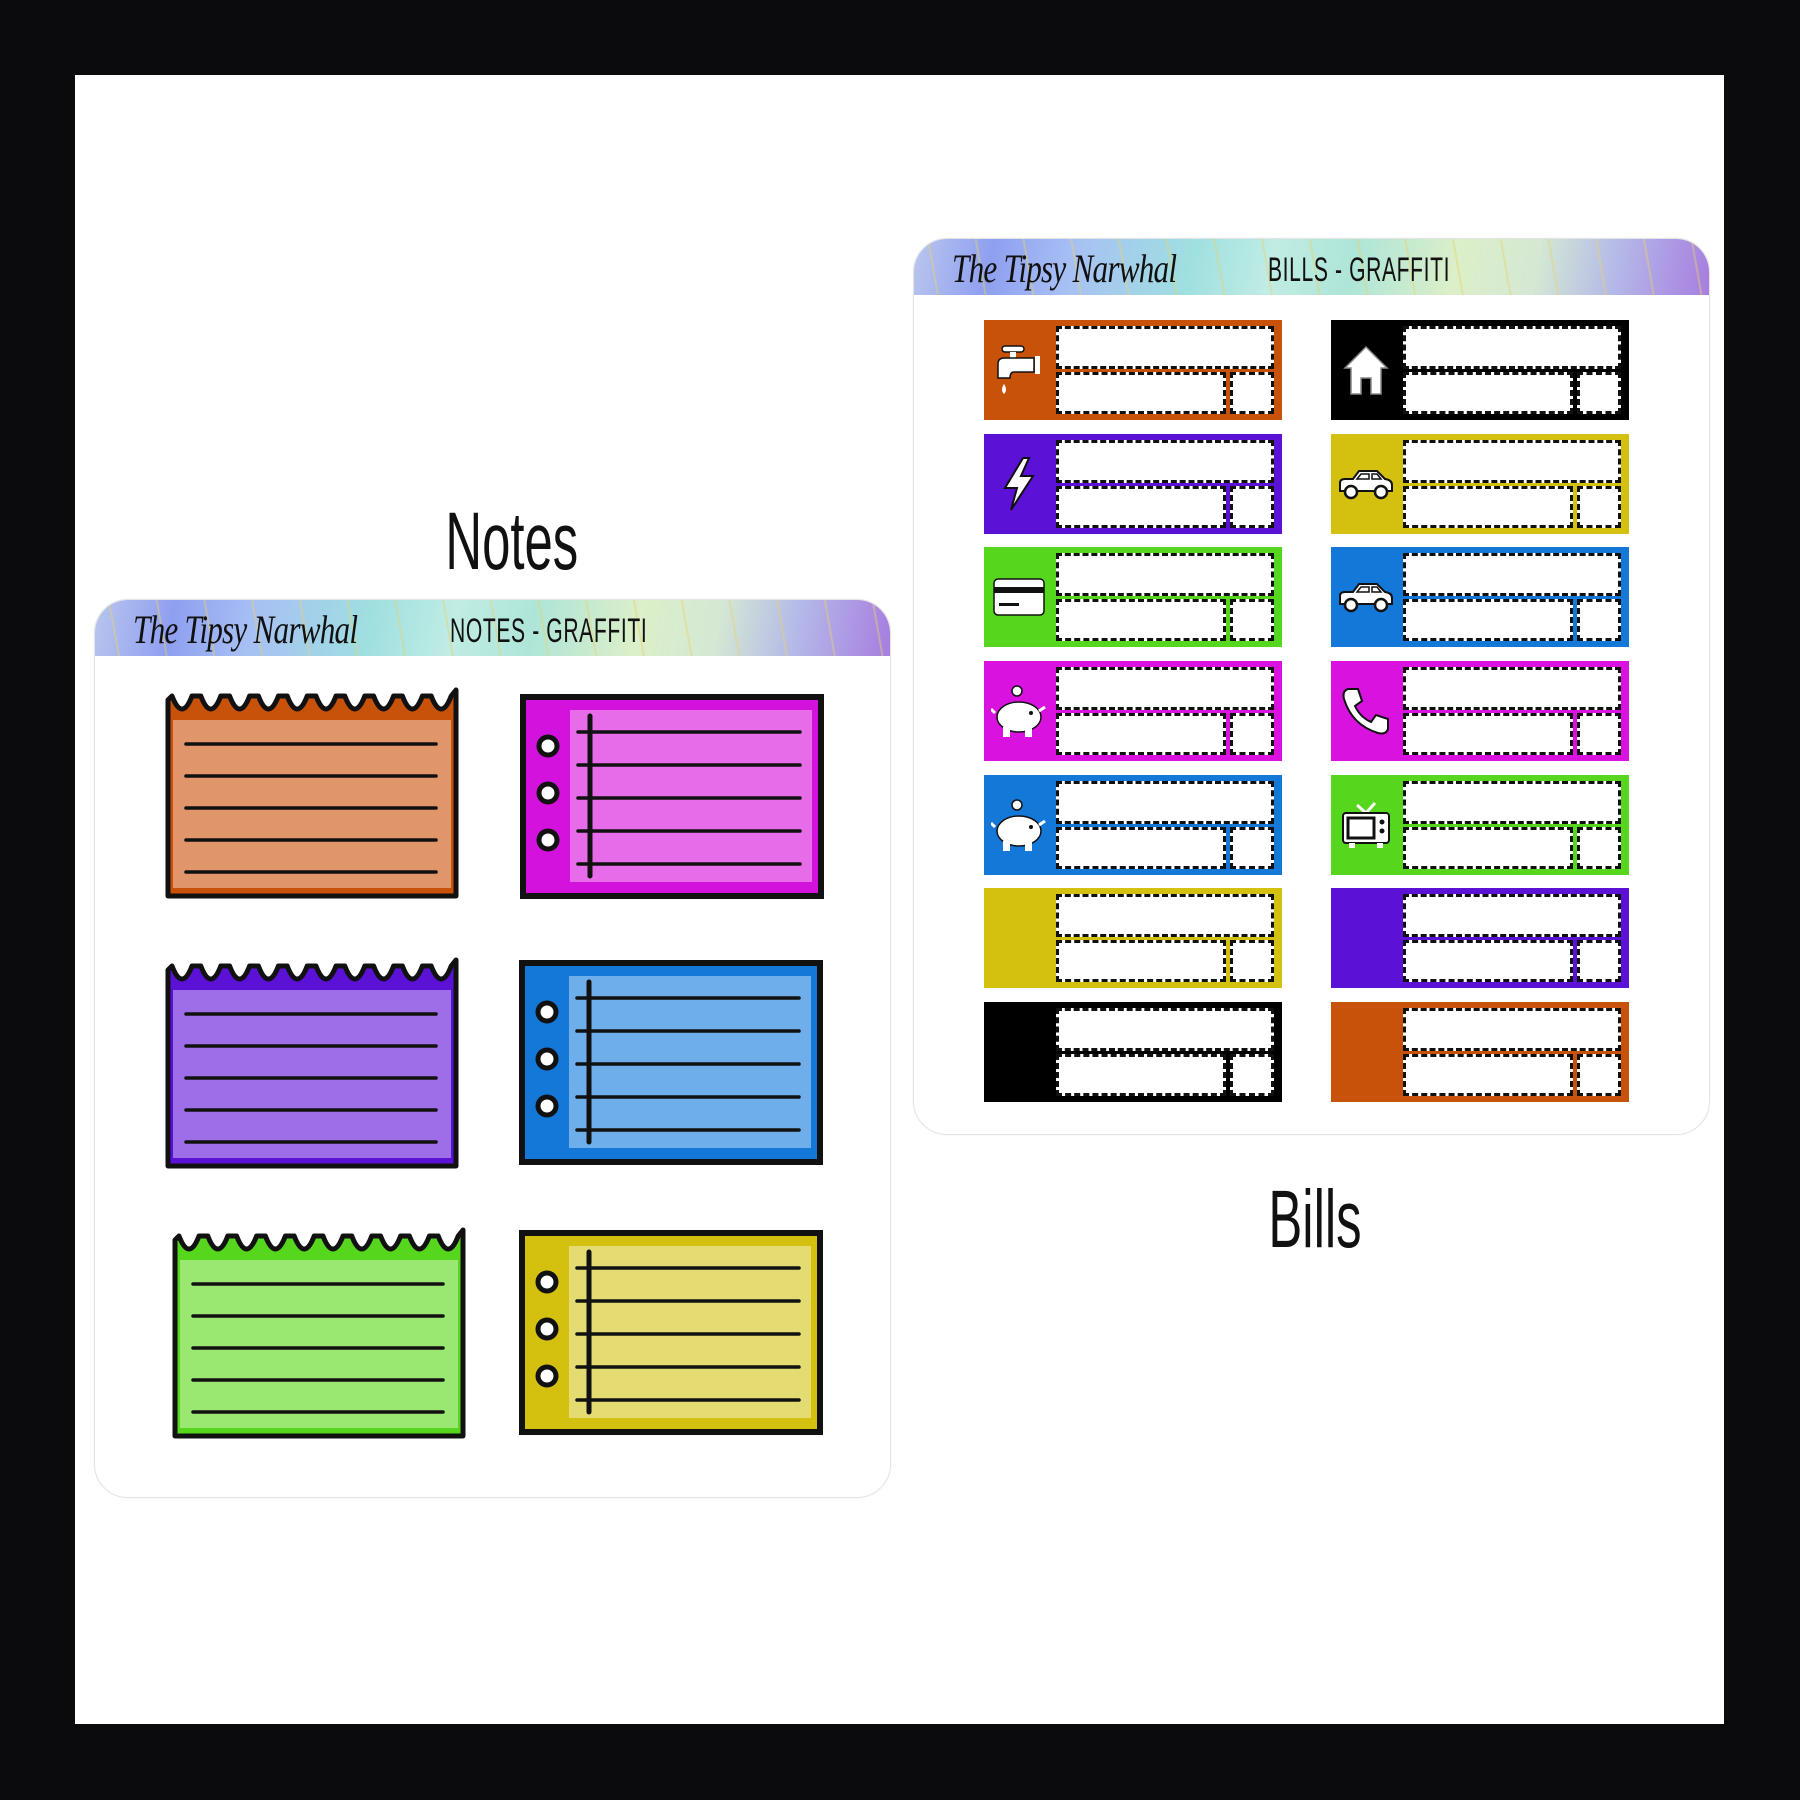 Image resolution: width=1800 pixels, height=1800 pixels. I want to click on sheet-title: NOTES - GRAFFITI, so click(549, 631).